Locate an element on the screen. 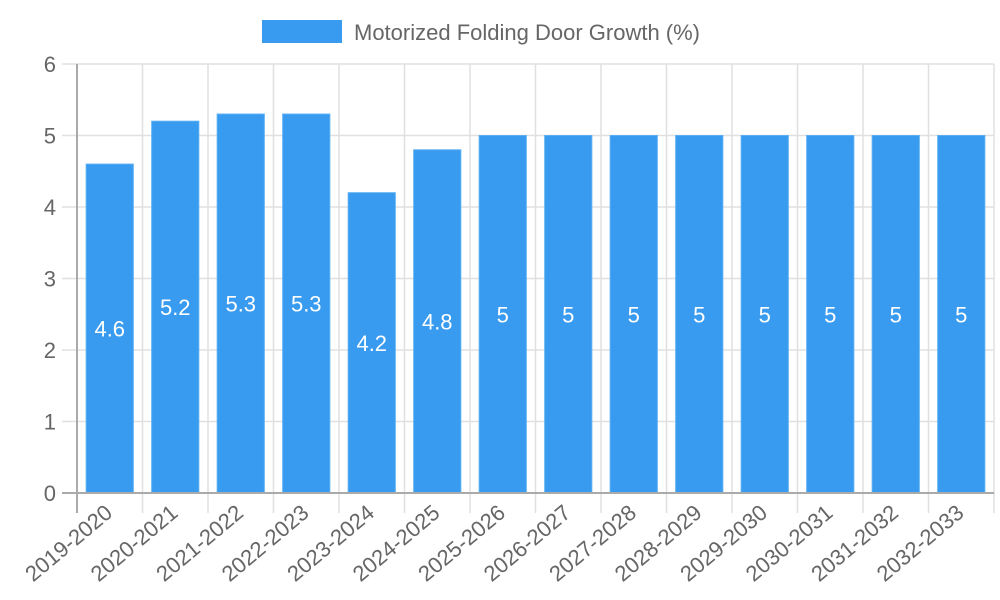 This screenshot has width=1000, height=600. bar-value-label: 4.2 is located at coordinates (371, 343).